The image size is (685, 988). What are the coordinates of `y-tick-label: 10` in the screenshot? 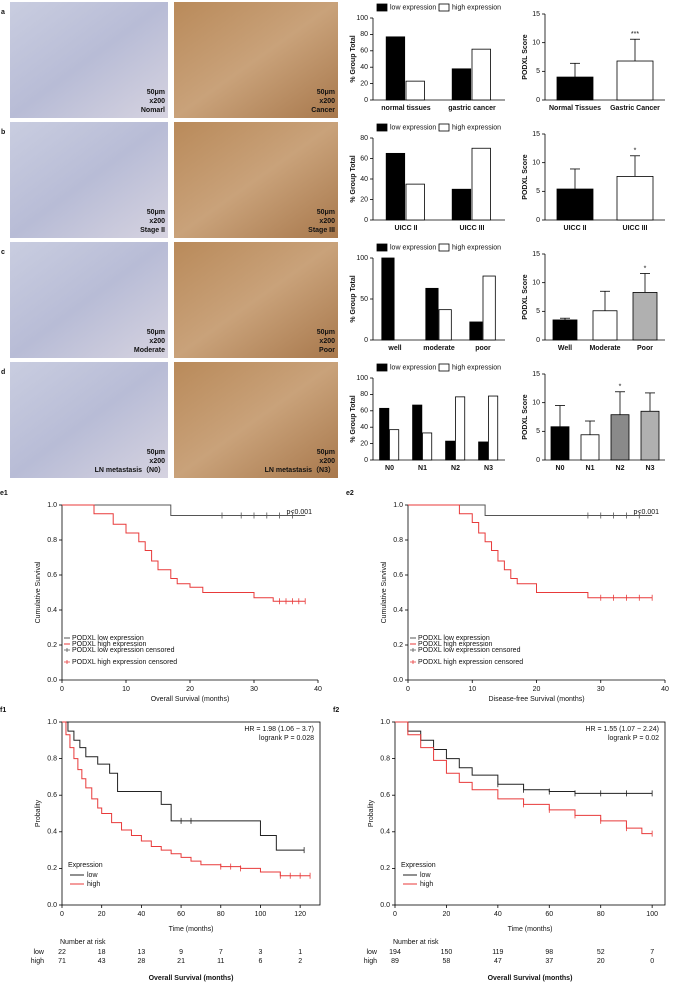 It's located at (536, 283).